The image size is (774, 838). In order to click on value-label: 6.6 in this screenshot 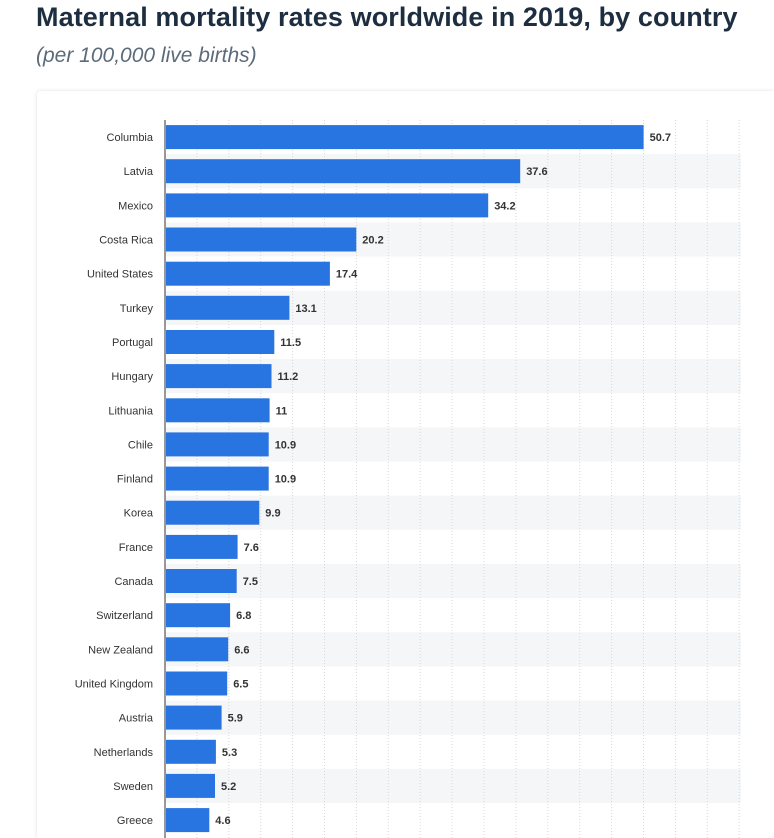, I will do `click(241, 650)`.